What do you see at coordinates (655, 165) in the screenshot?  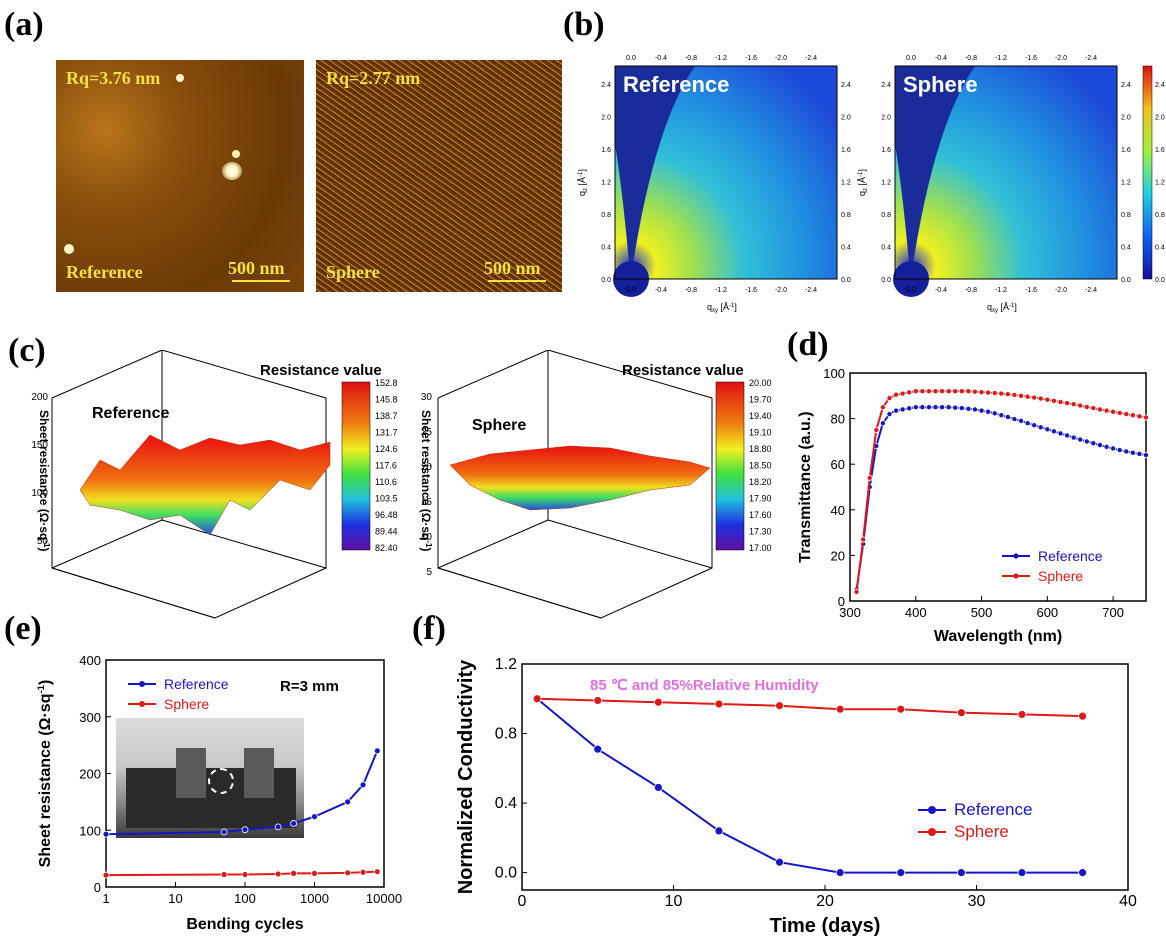 I see `giwaxs-shadow` at bounding box center [655, 165].